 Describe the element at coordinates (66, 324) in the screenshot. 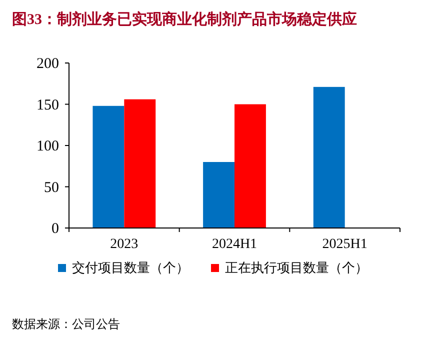

I see `source-note: 数据来源：公司公告` at that location.